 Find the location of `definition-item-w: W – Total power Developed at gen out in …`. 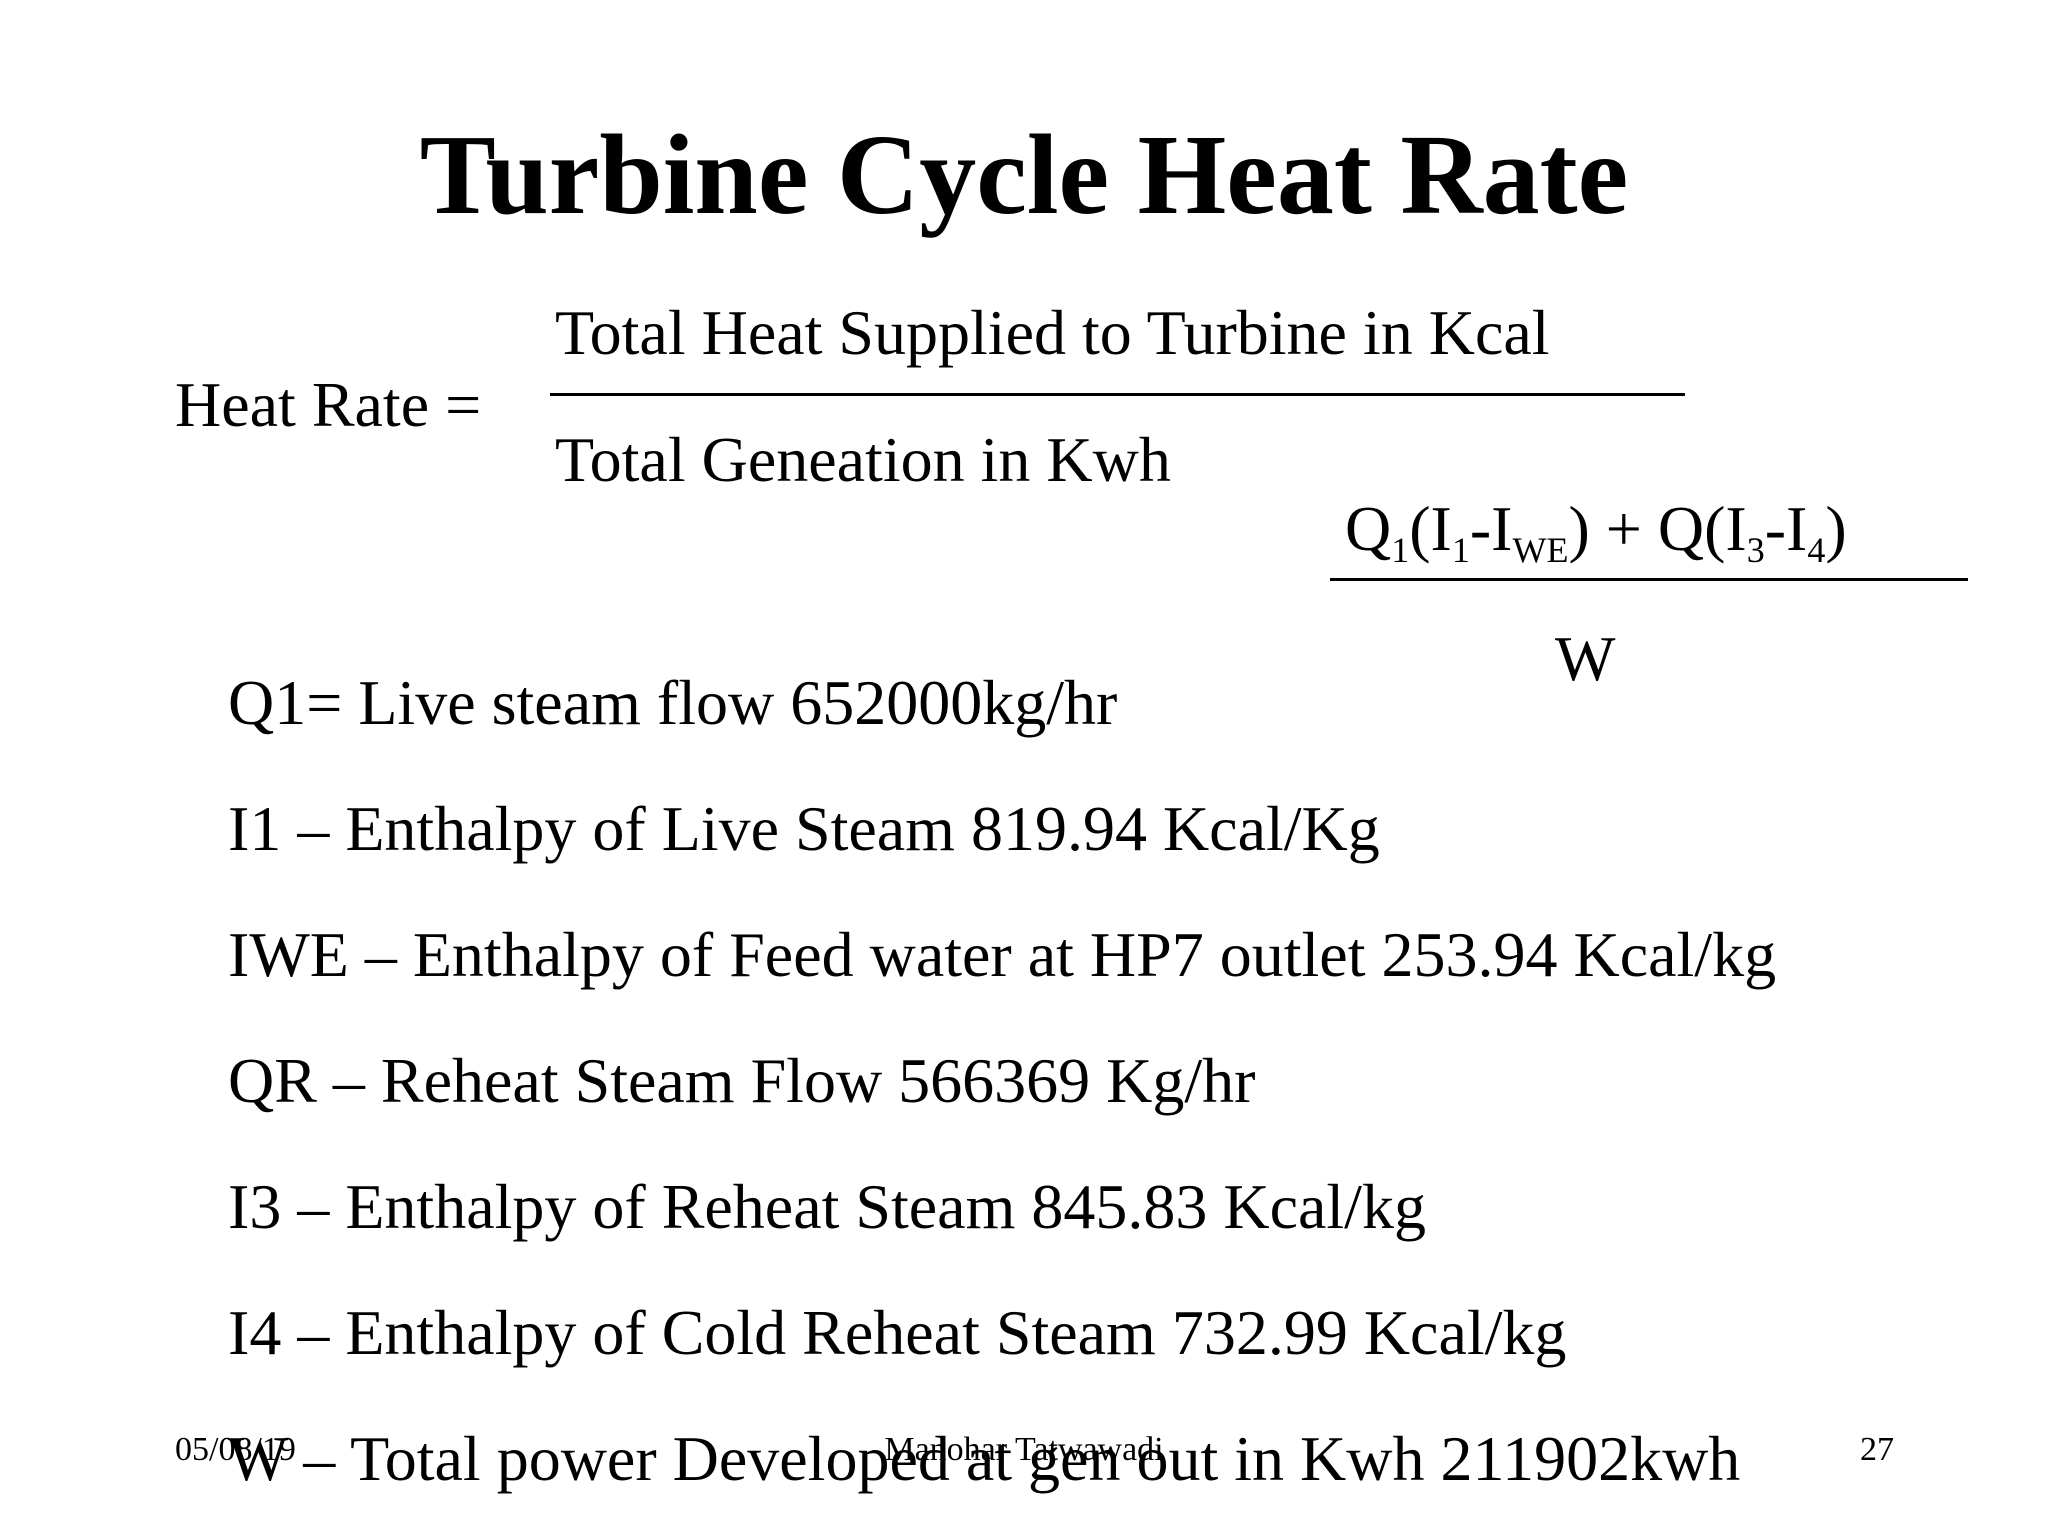

definition-item-w: W – Total power Developed at gen out in … is located at coordinates (984, 1458).